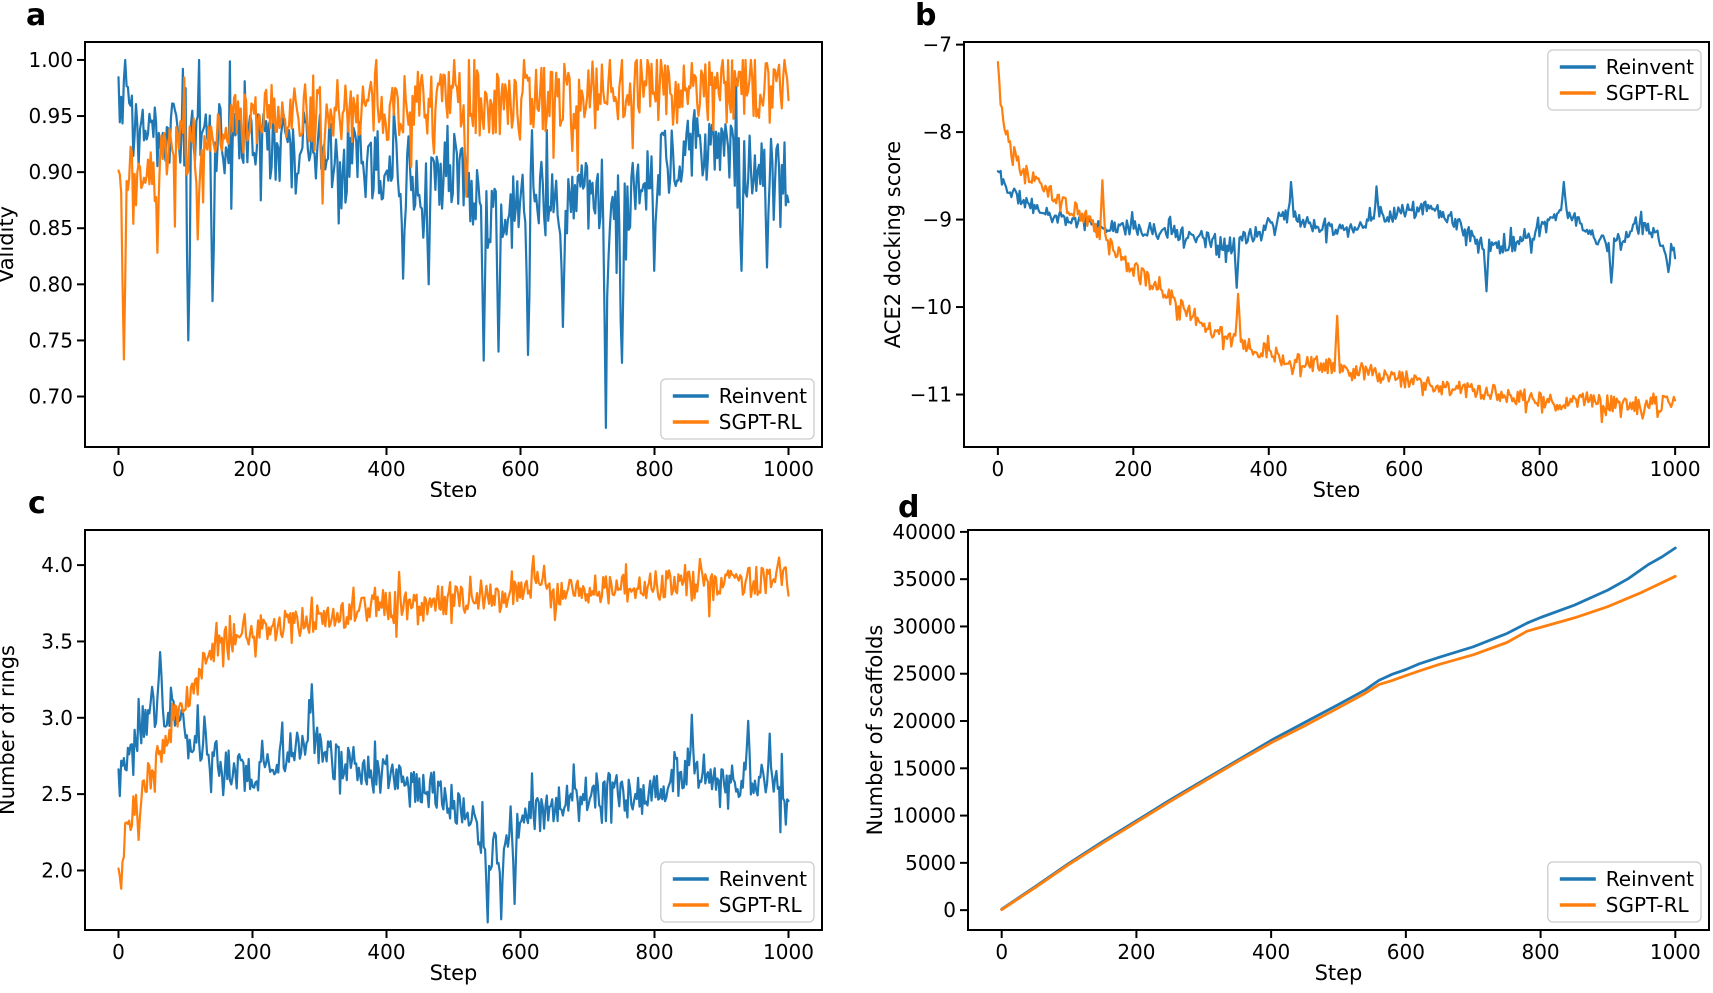 Image resolution: width=1713 pixels, height=993 pixels. Describe the element at coordinates (893, 244) in the screenshot. I see `y-axis-label: ACE2 docking score` at that location.